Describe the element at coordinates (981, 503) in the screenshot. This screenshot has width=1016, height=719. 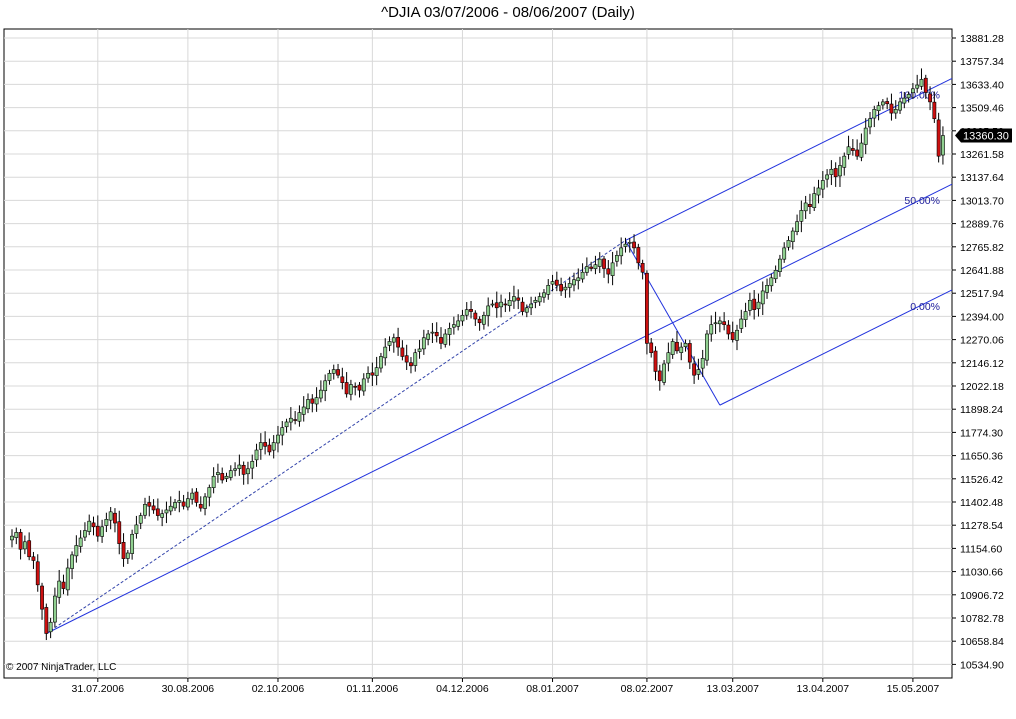
I see `y-tick-label: 11402.48` at that location.